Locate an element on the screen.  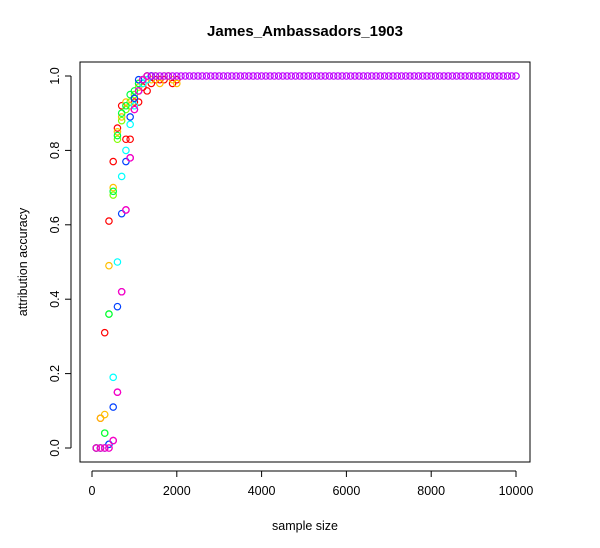
x-tick-label: 8000 is located at coordinates (431, 491).